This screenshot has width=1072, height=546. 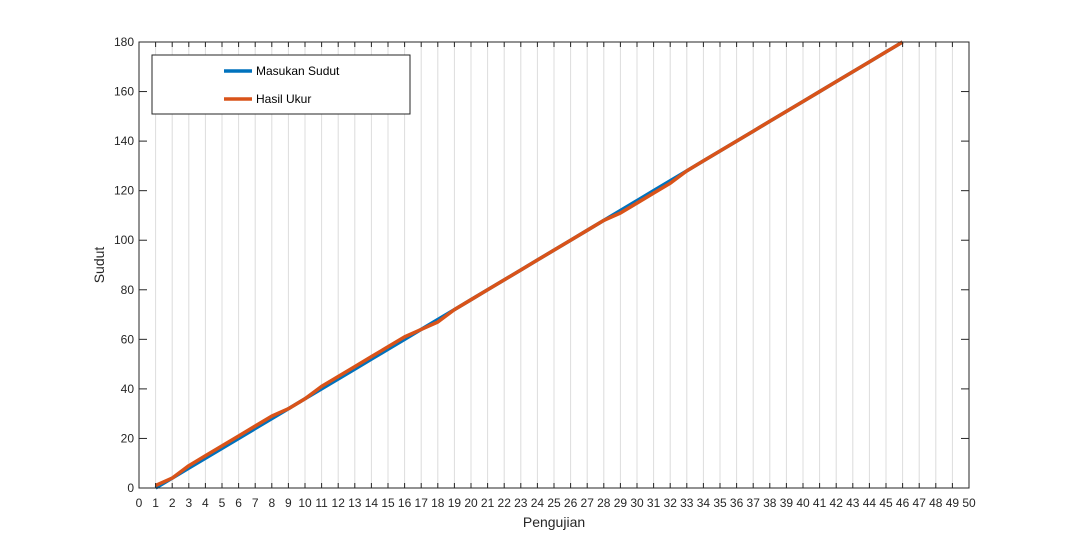 I want to click on x-tick-label: 26, so click(x=571, y=503).